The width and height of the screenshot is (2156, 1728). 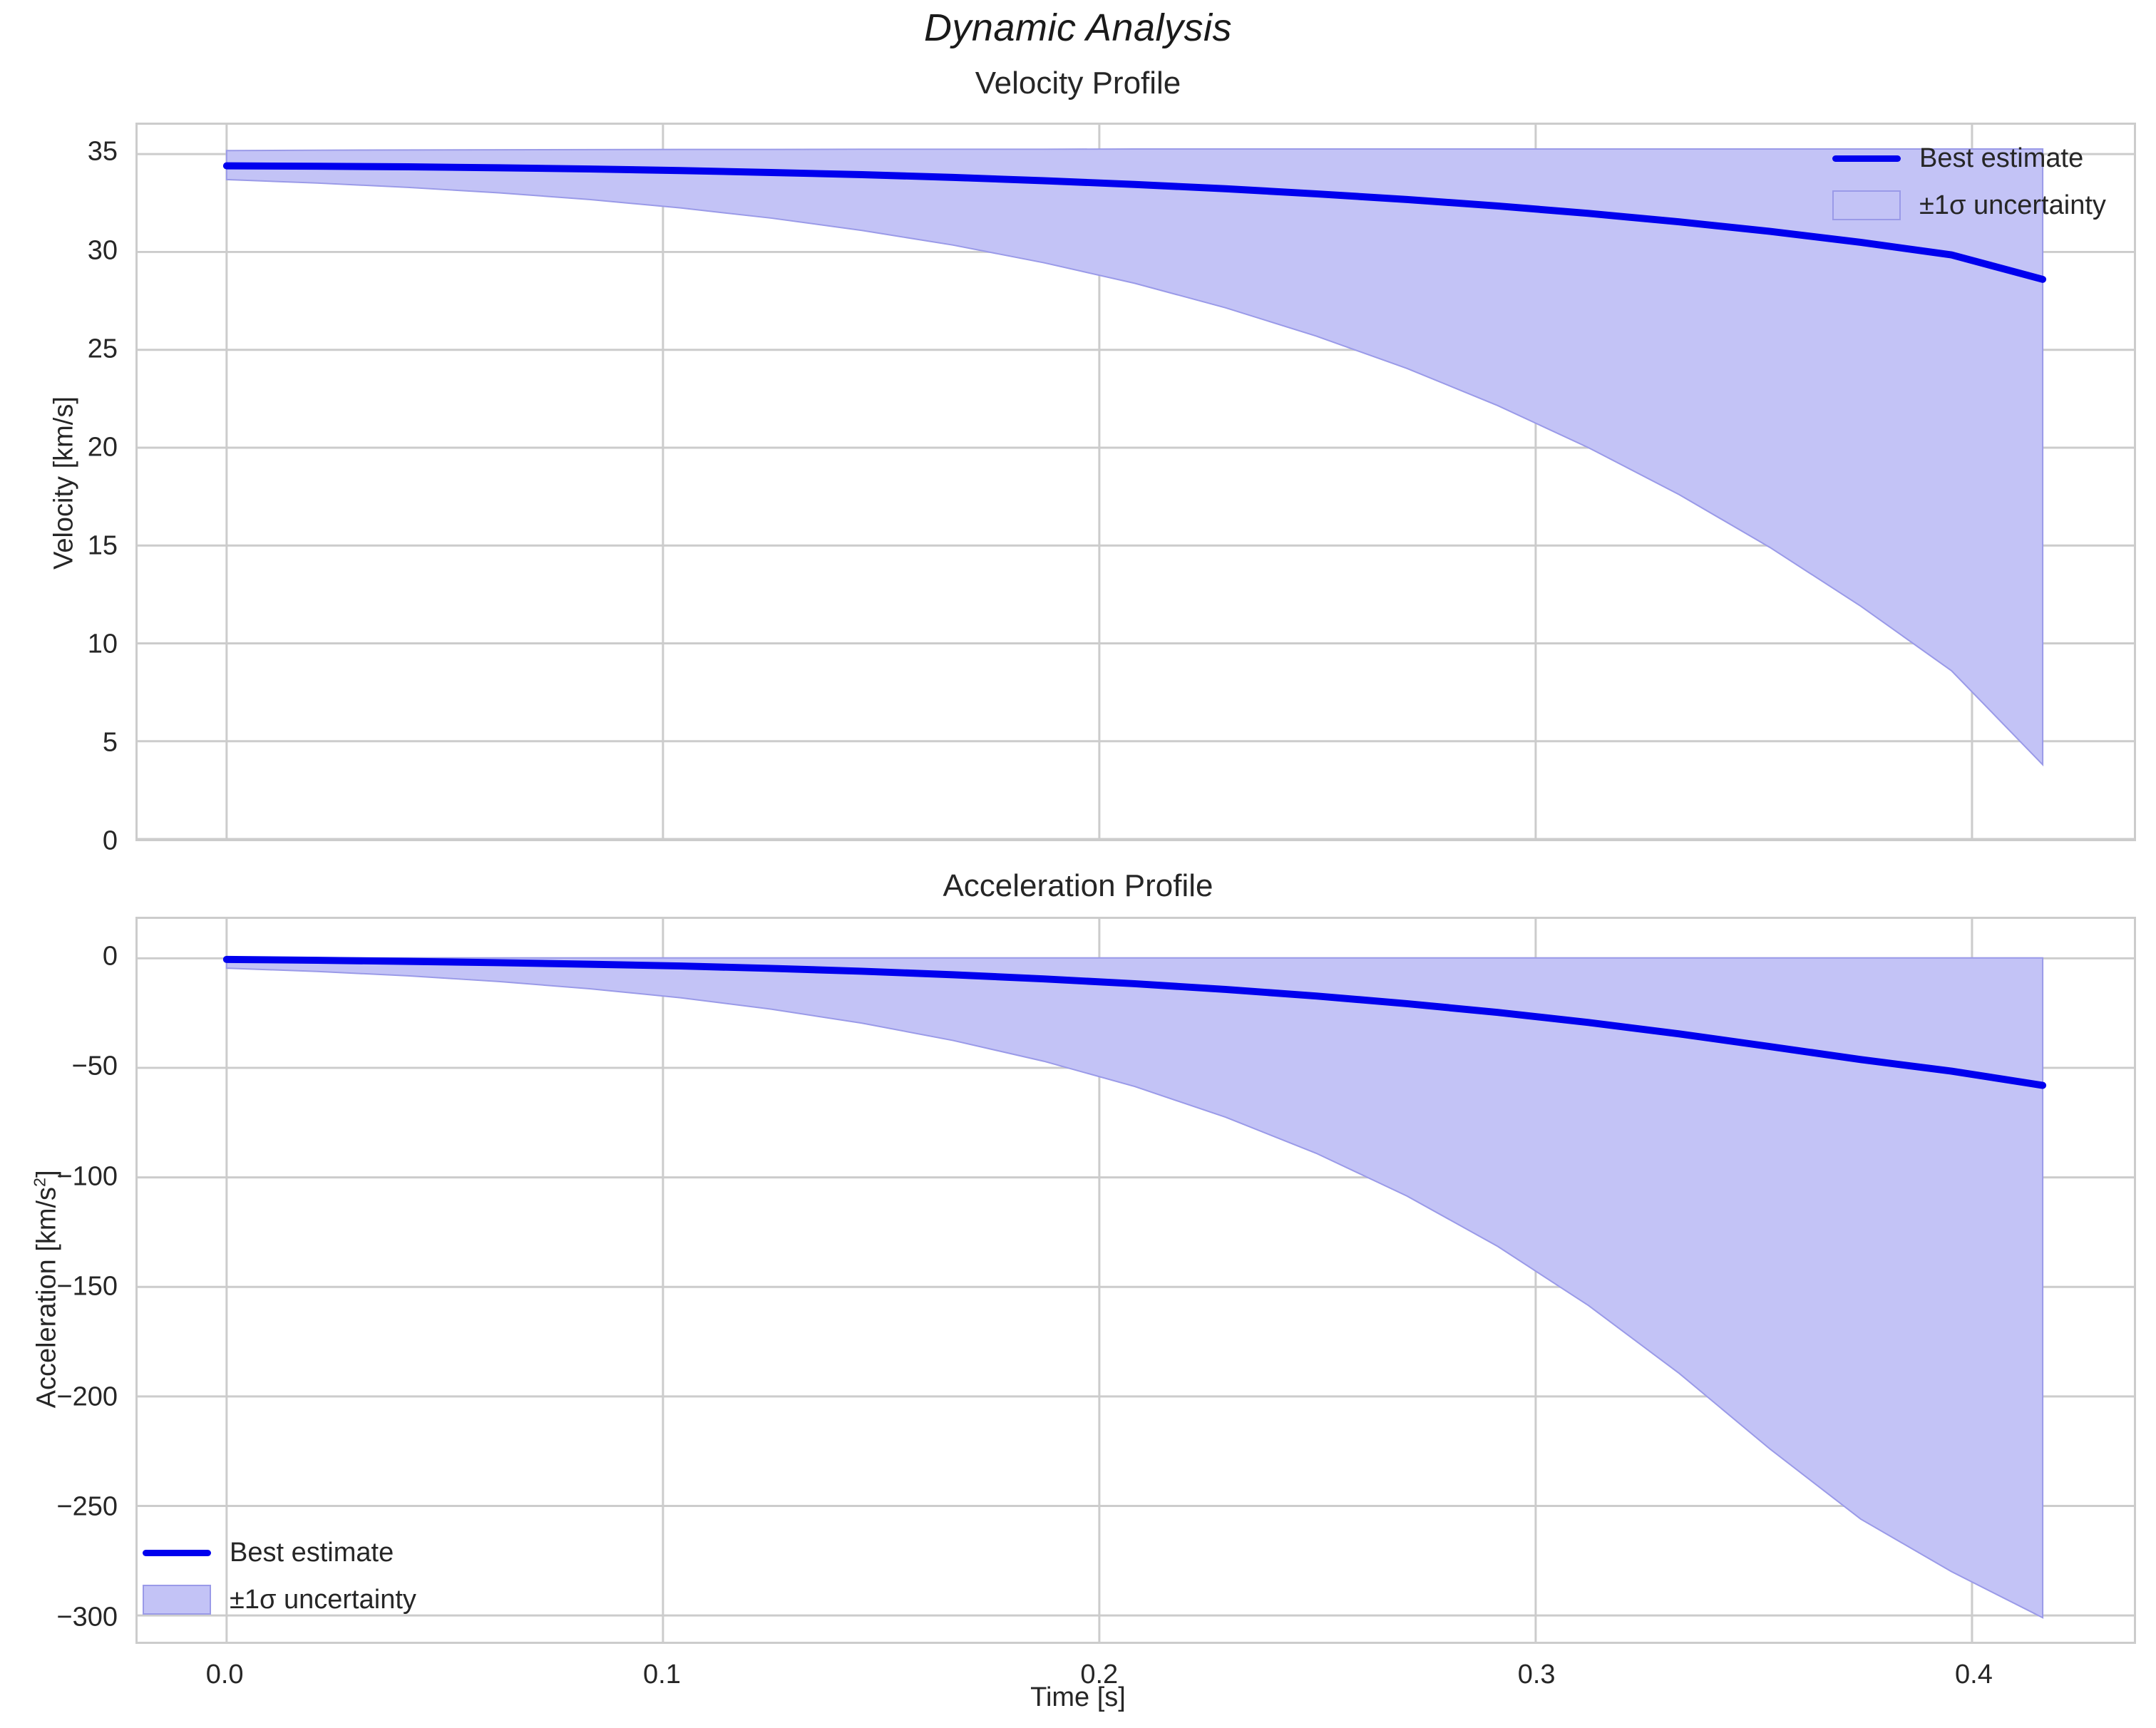 I want to click on acceleration-subplot-title: Acceleration Profile, so click(x=1078, y=885).